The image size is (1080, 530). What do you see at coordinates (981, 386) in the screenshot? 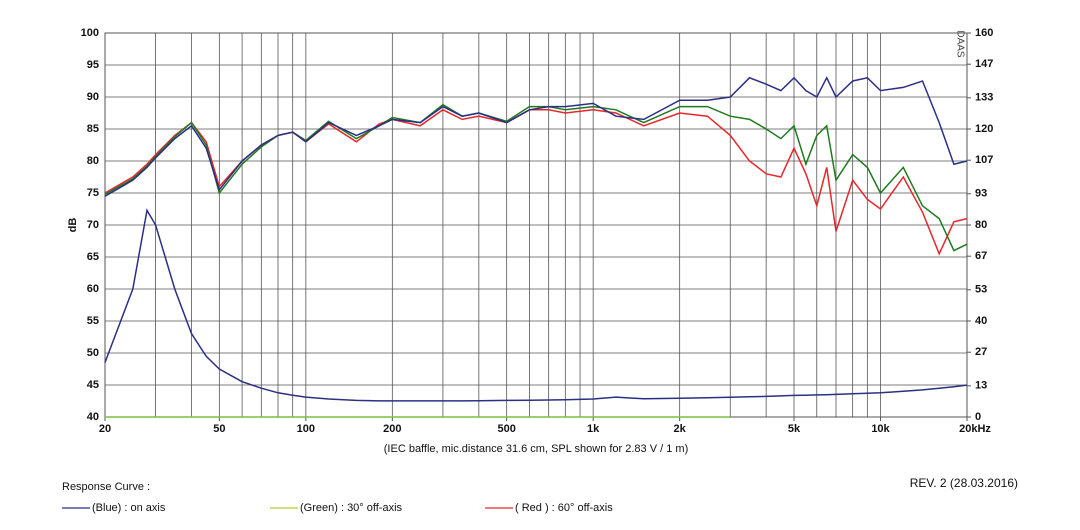
I see `y2-tick-label: 13` at bounding box center [981, 386].